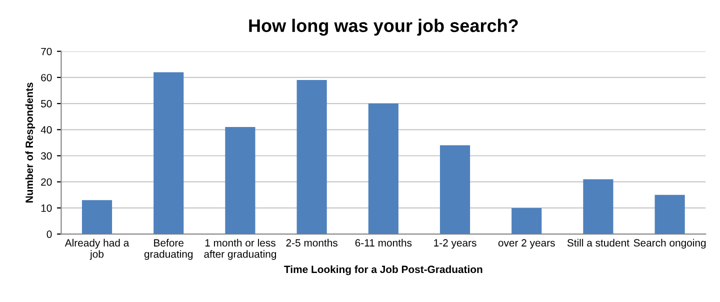 Image resolution: width=720 pixels, height=302 pixels. I want to click on y-tick-label: 60, so click(46, 78).